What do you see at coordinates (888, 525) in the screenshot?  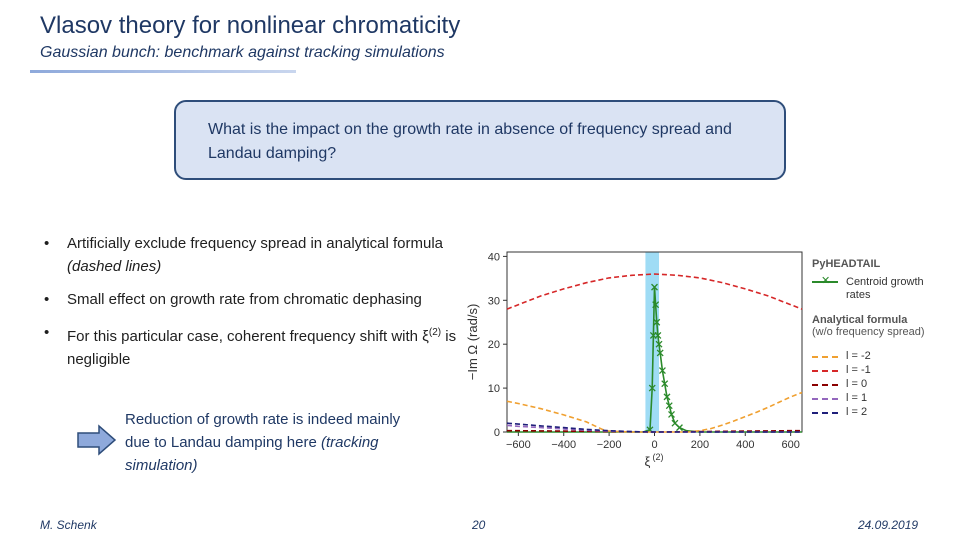 I see `footer-date: 24.09.2019` at bounding box center [888, 525].